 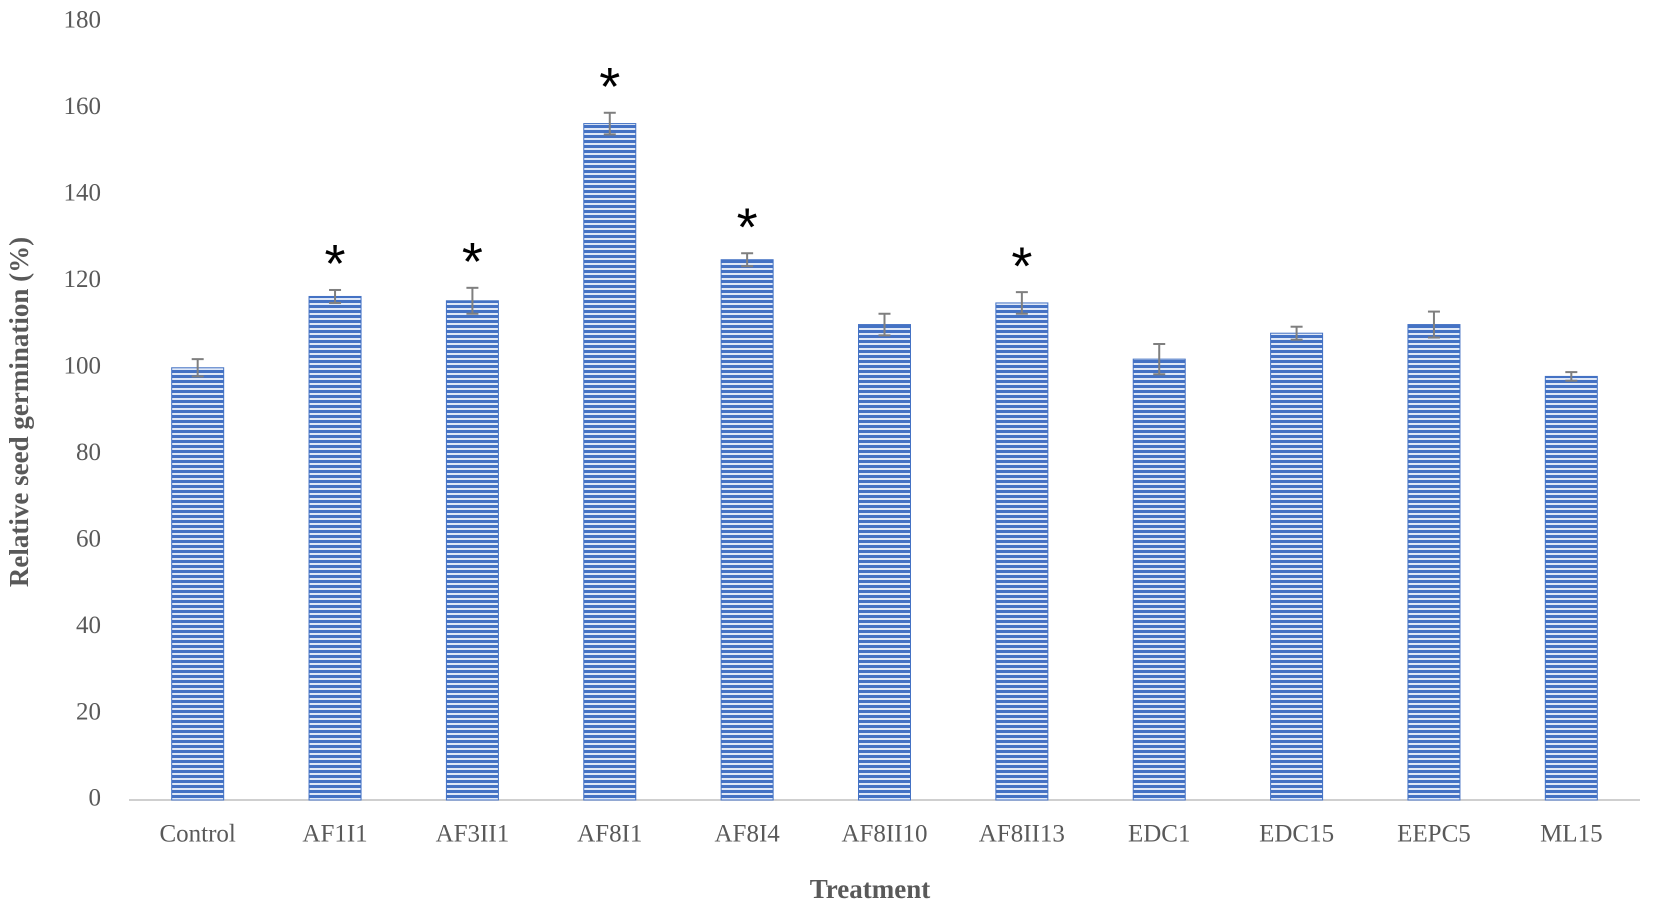 I want to click on y-axis-label: Relative seed germination (%), so click(x=19, y=412).